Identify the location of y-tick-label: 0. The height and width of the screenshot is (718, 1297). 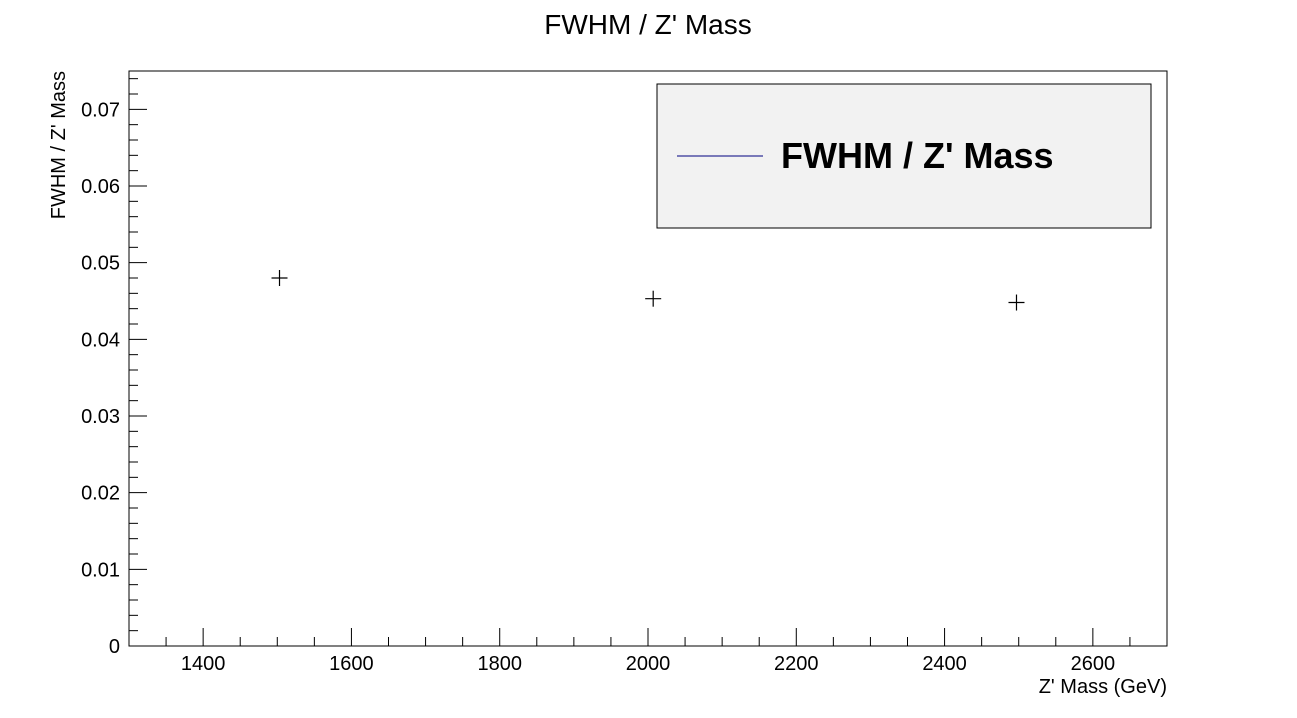
(114, 647).